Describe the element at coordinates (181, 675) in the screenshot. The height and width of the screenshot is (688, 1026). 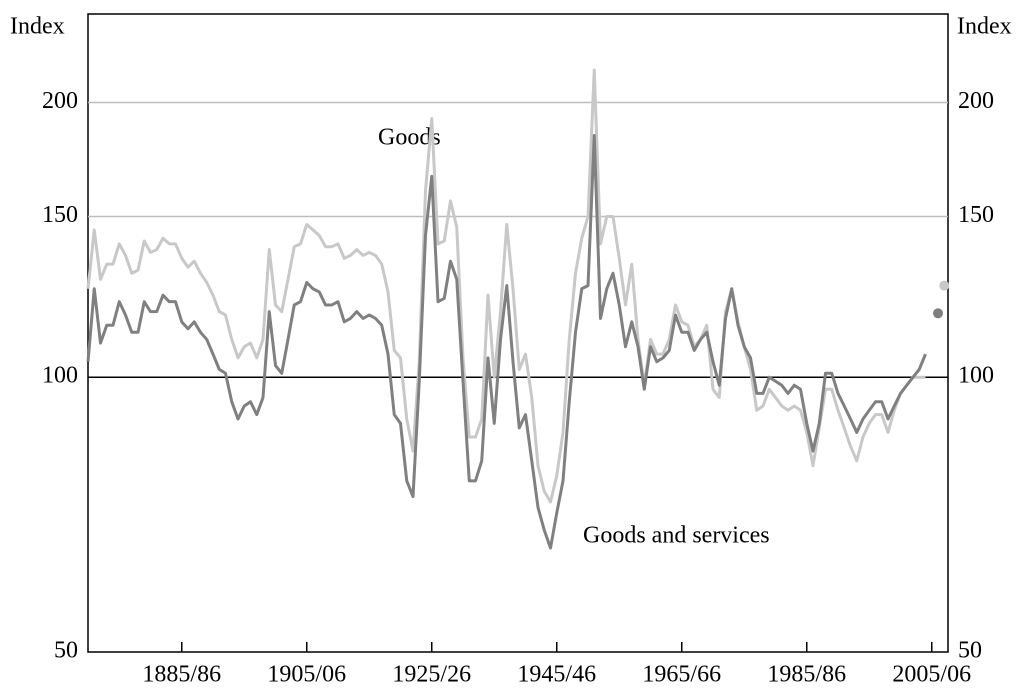
I see `x-tick-label: 1885/86` at that location.